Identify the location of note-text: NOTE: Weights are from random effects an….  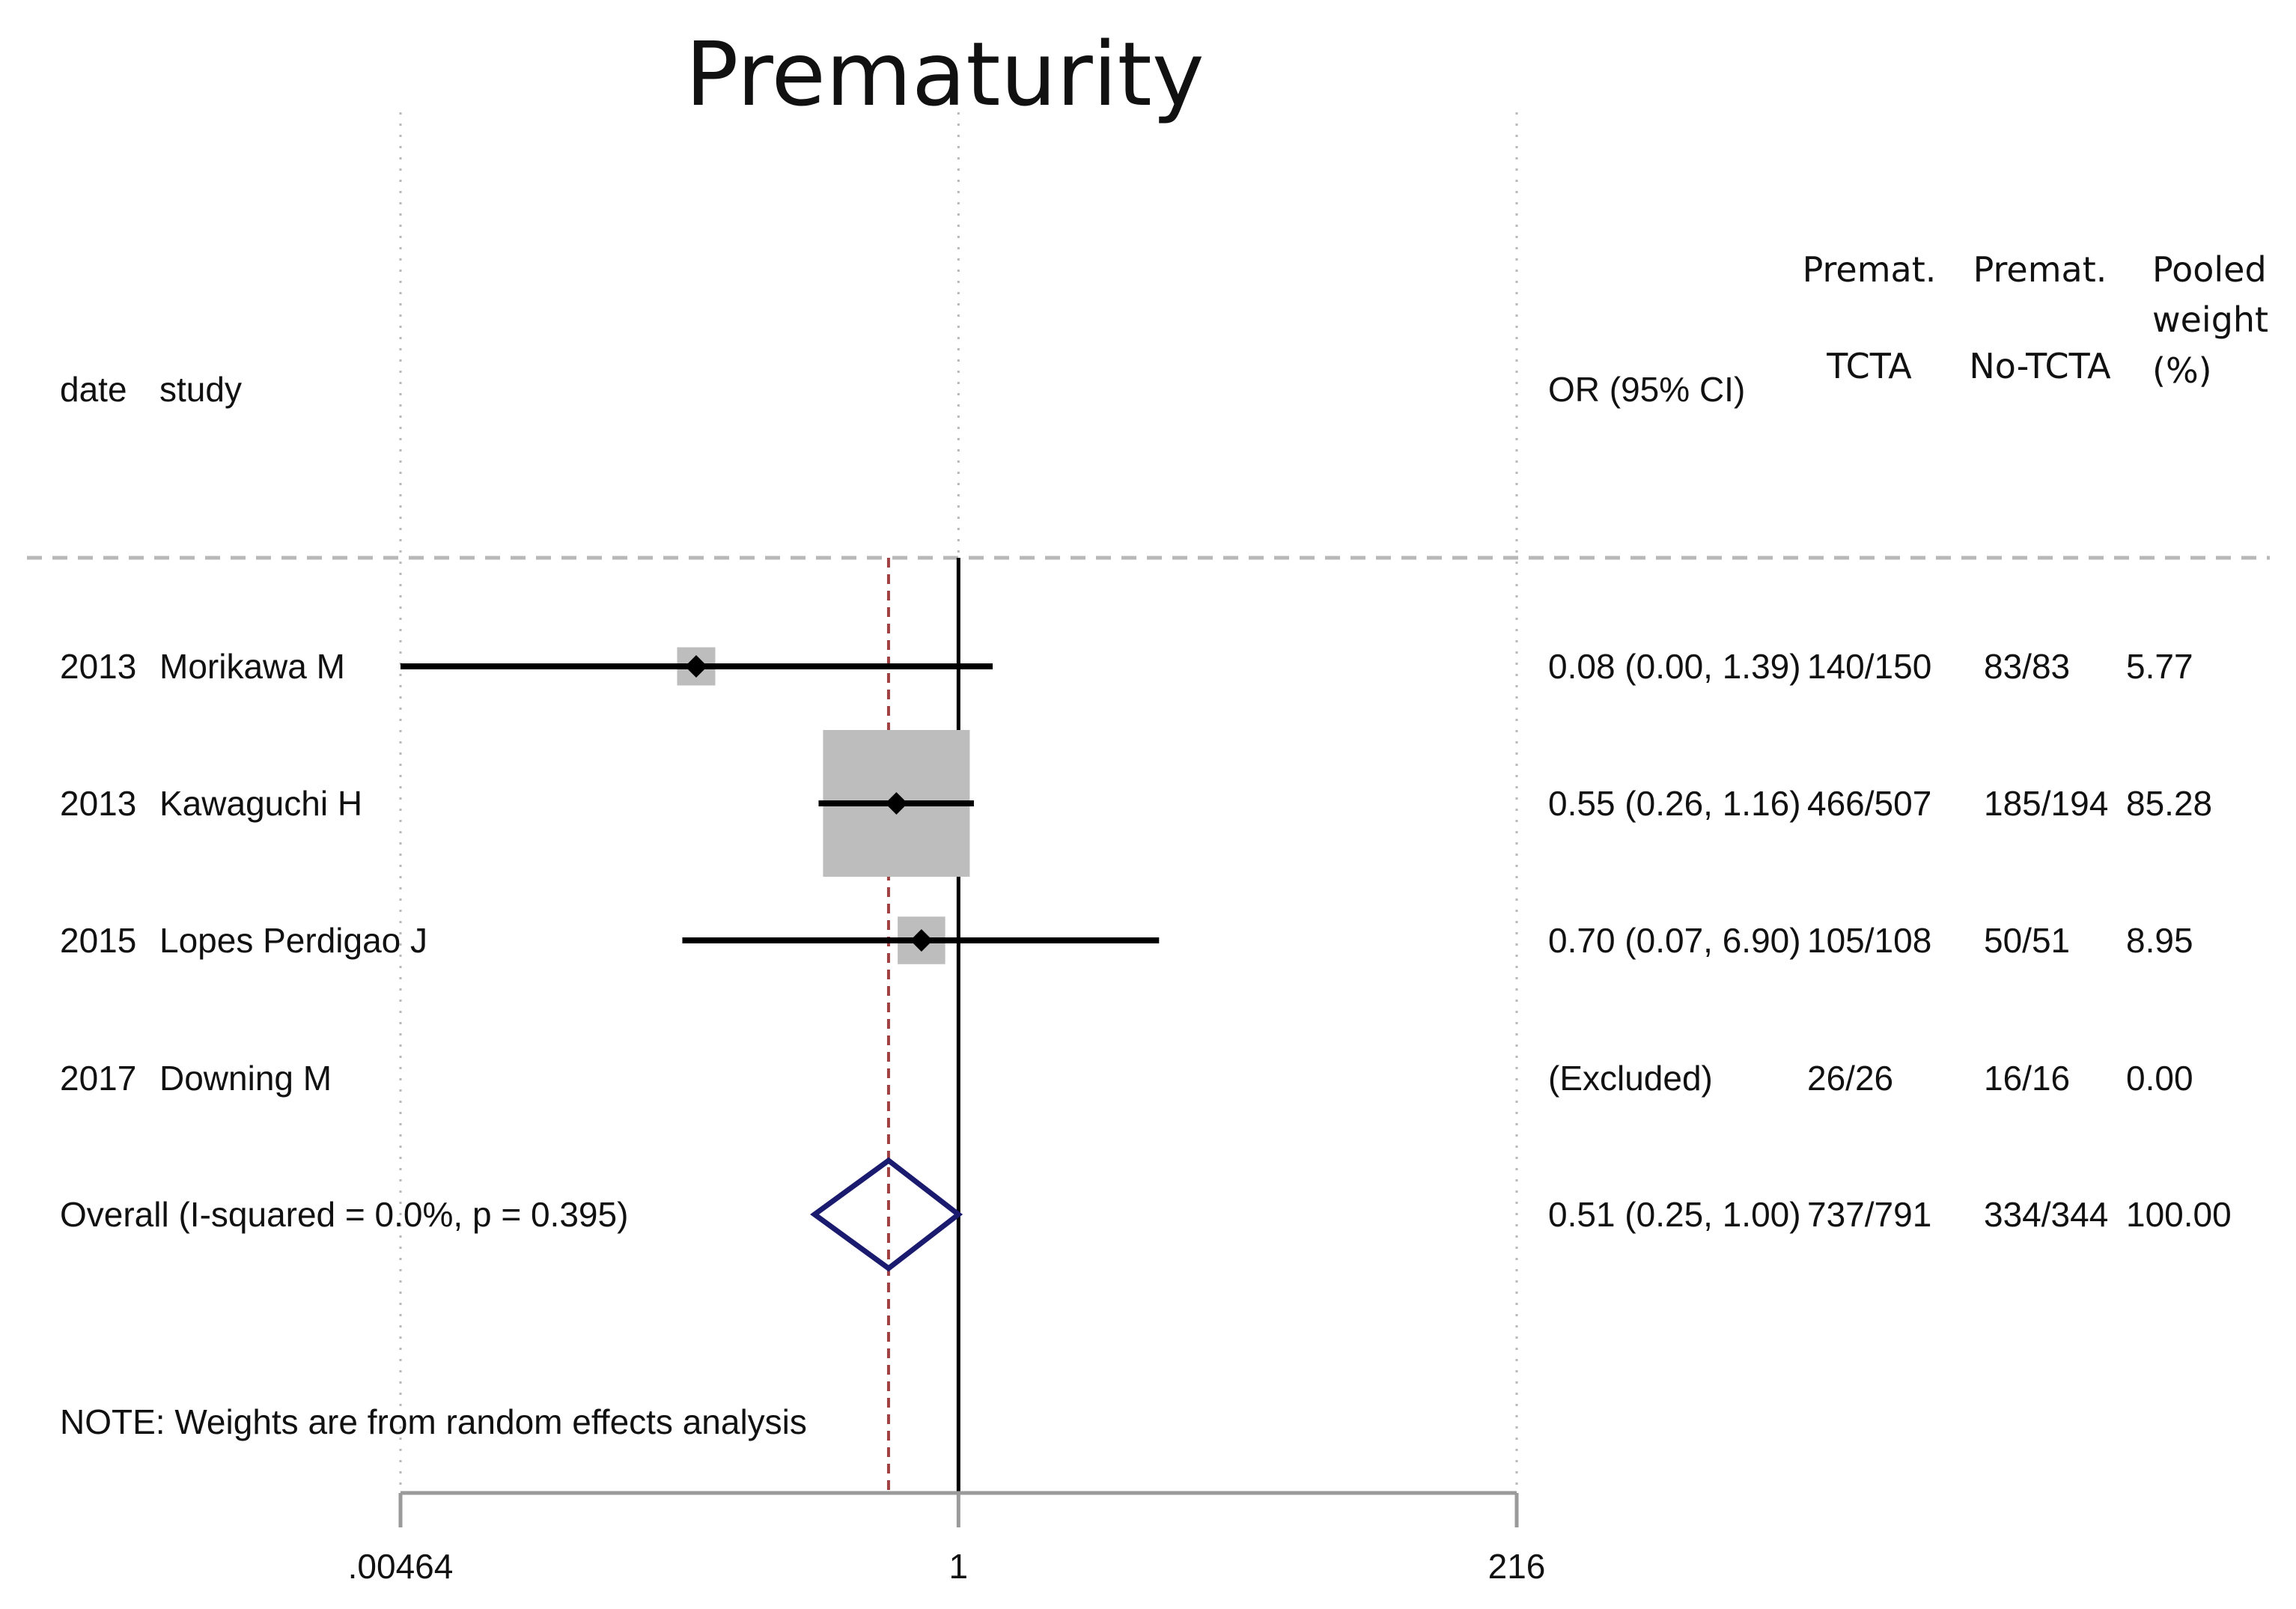
(433, 1421).